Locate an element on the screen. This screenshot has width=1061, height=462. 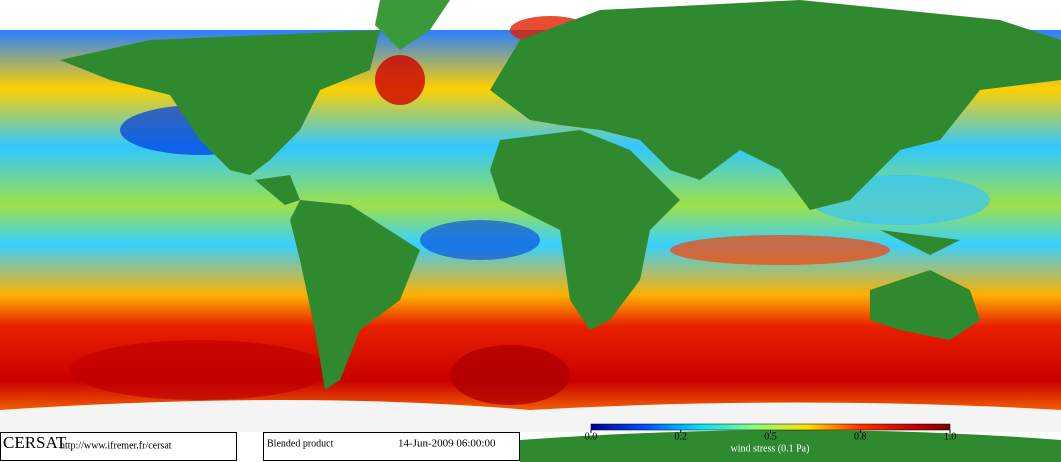
colorbar-ticks: 0.0 0.2 0.5 0.8 1.0 is located at coordinates (771, 436).